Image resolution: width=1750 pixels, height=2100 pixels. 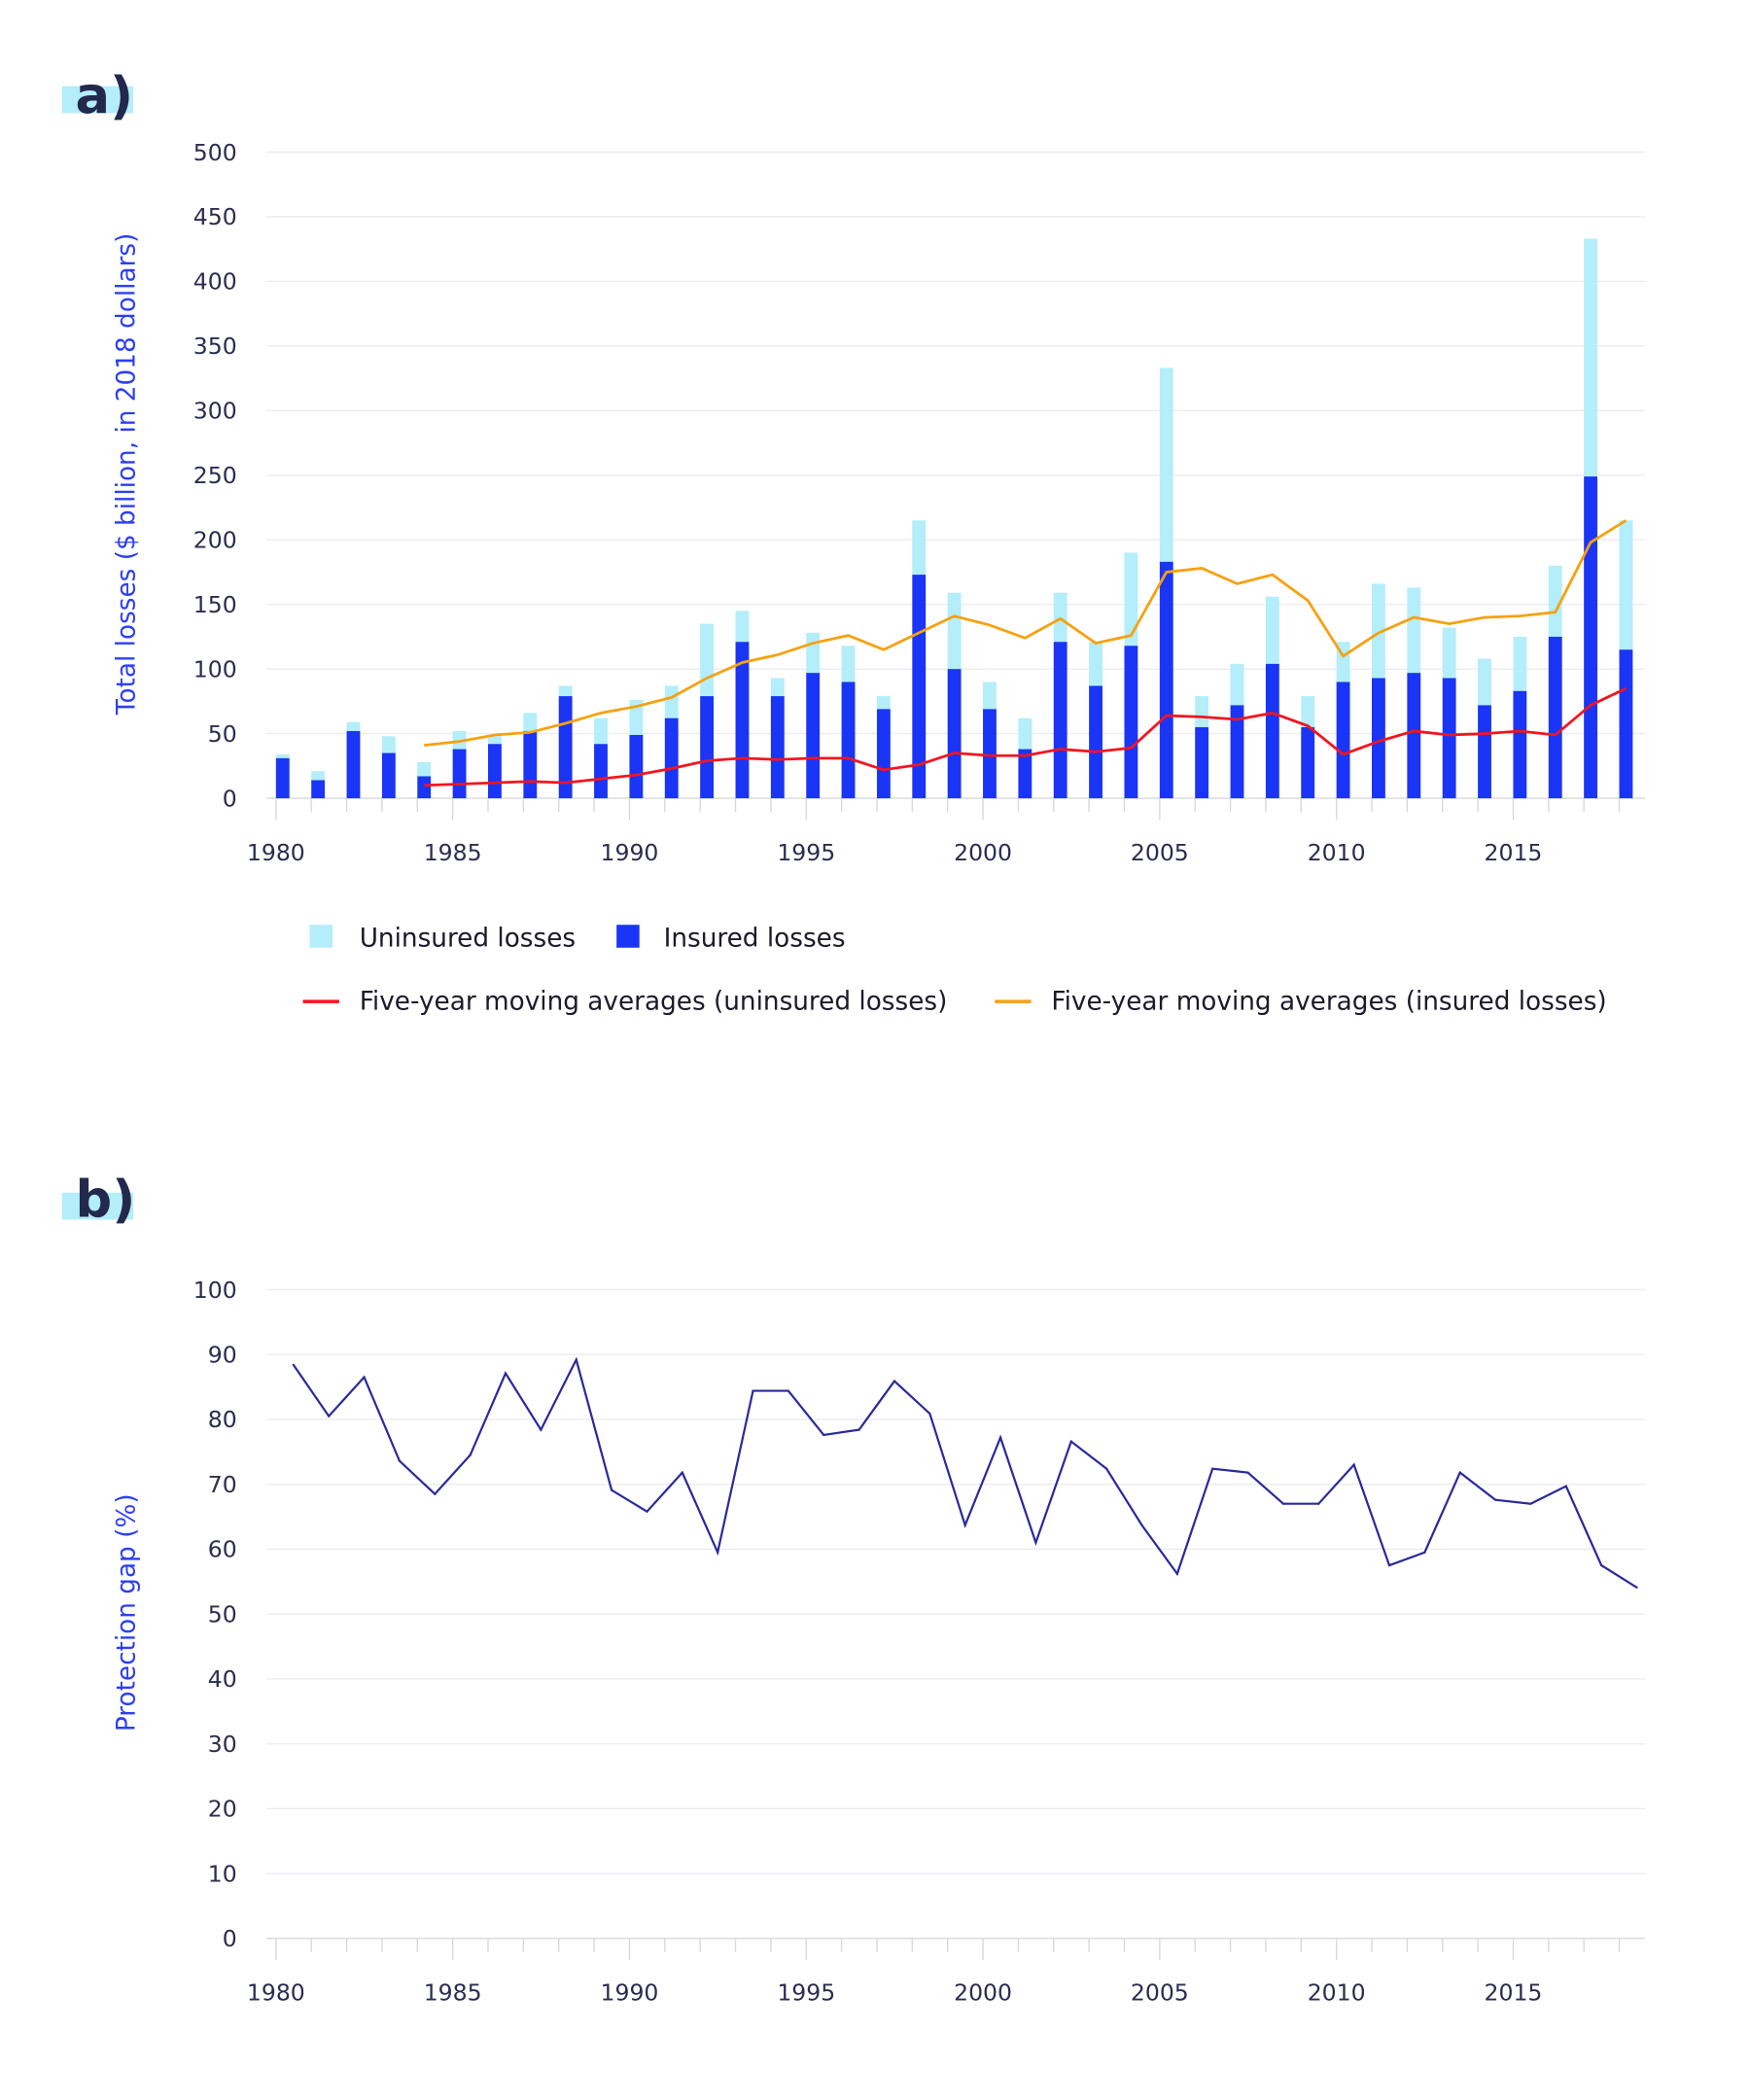 What do you see at coordinates (1202, 711) in the screenshot?
I see `bar-uninsured-2006` at bounding box center [1202, 711].